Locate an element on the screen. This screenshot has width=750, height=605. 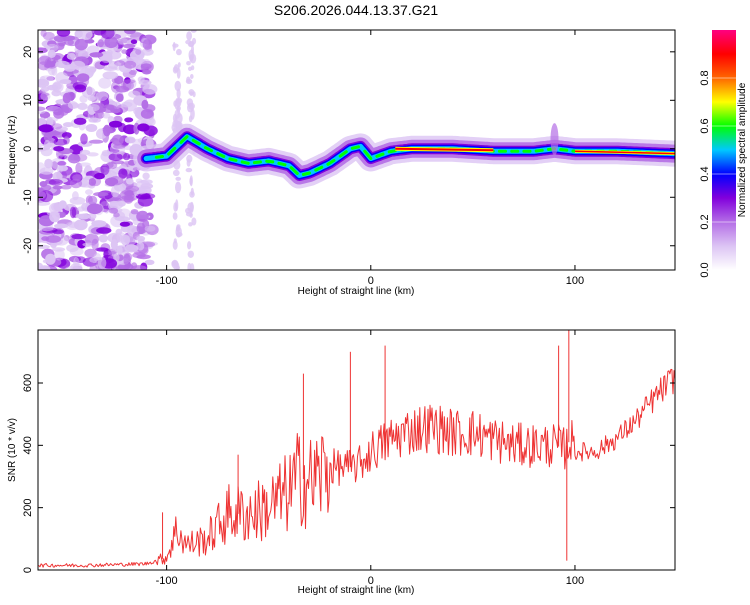
y-tick-label: -20 is located at coordinates (28, 246).